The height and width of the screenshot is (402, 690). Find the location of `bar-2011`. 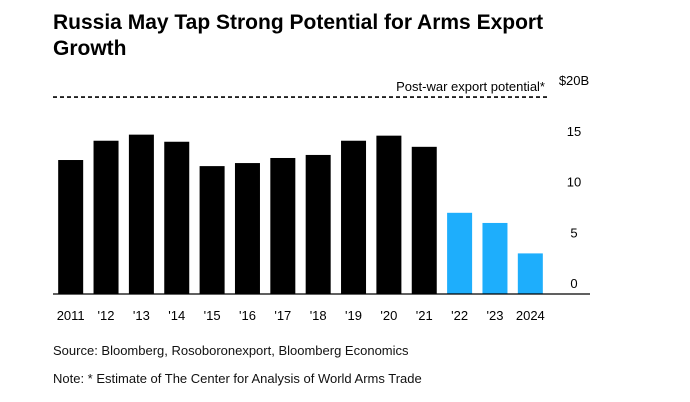

bar-2011 is located at coordinates (71, 227).